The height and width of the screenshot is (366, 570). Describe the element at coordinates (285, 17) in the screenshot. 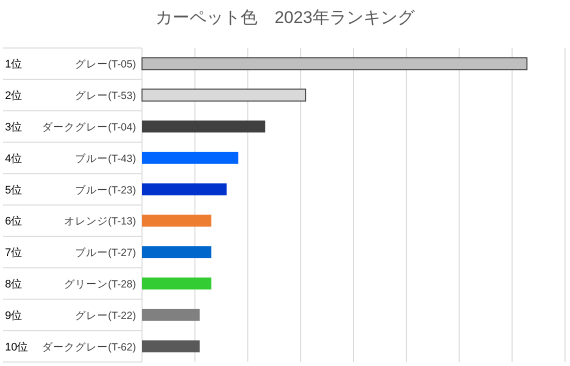

I see `title: カーペット色 2023年ランキング` at that location.